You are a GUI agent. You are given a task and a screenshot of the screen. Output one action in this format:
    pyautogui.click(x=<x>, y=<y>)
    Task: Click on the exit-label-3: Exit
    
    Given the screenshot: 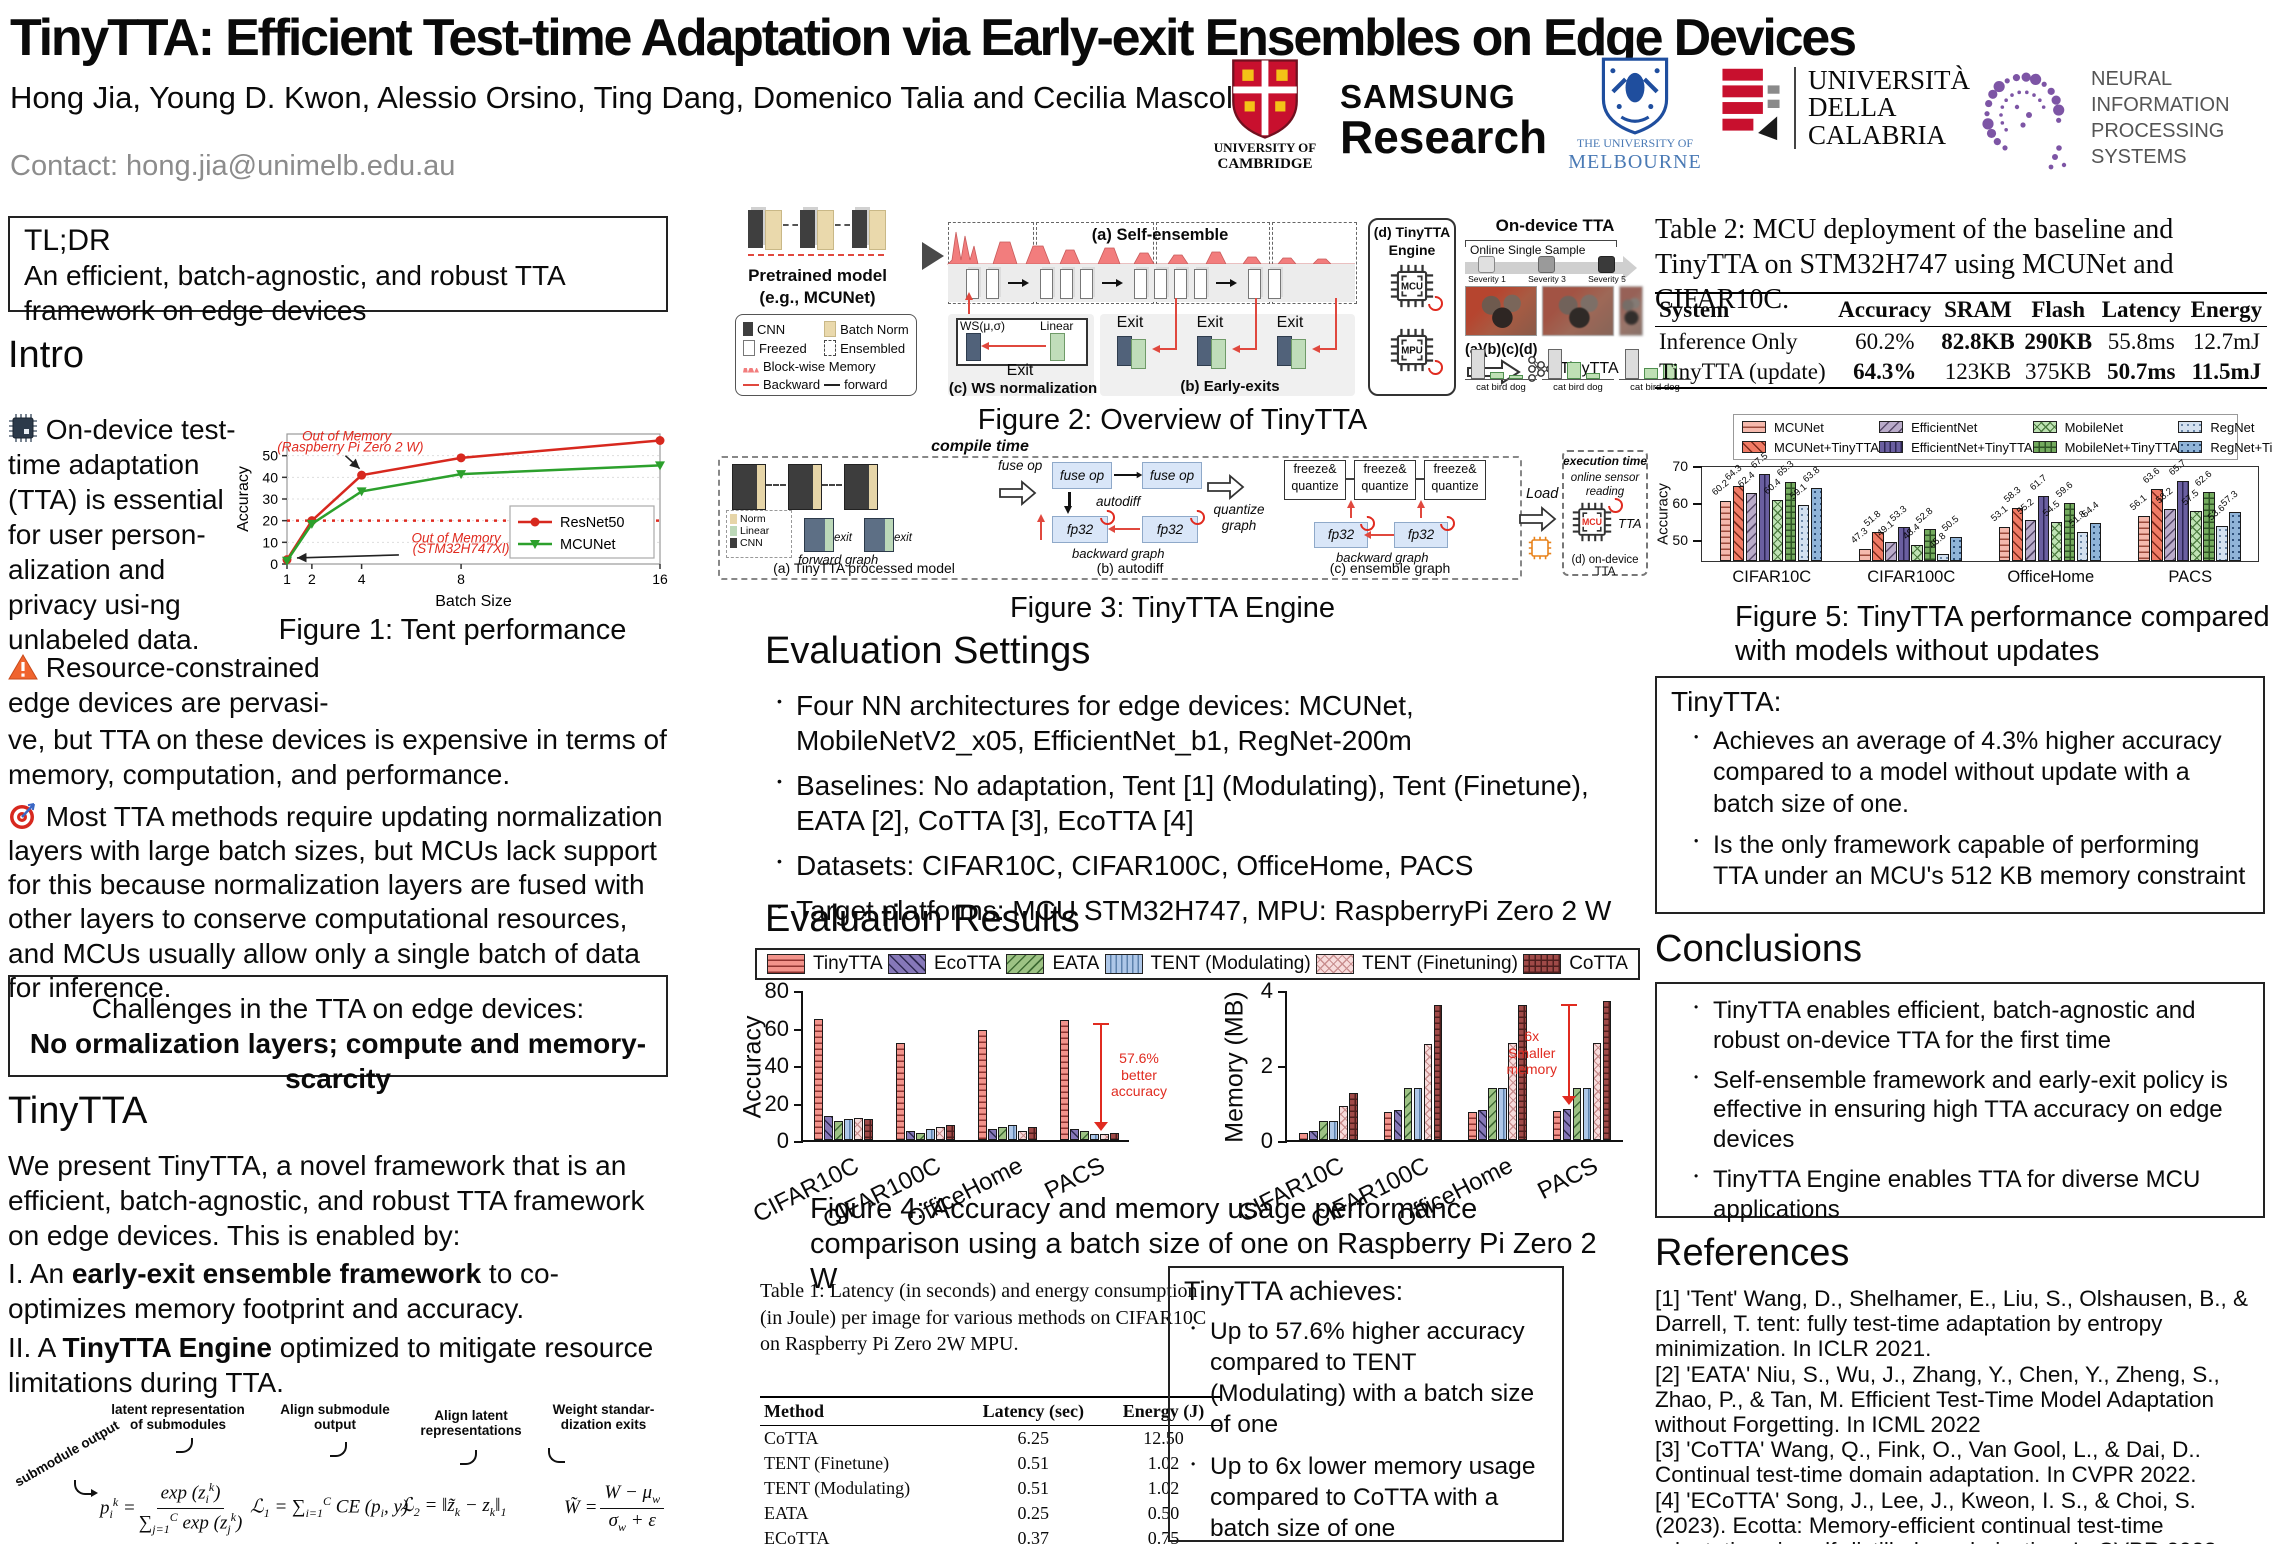 What is the action you would take?
    pyautogui.click(x=1290, y=322)
    